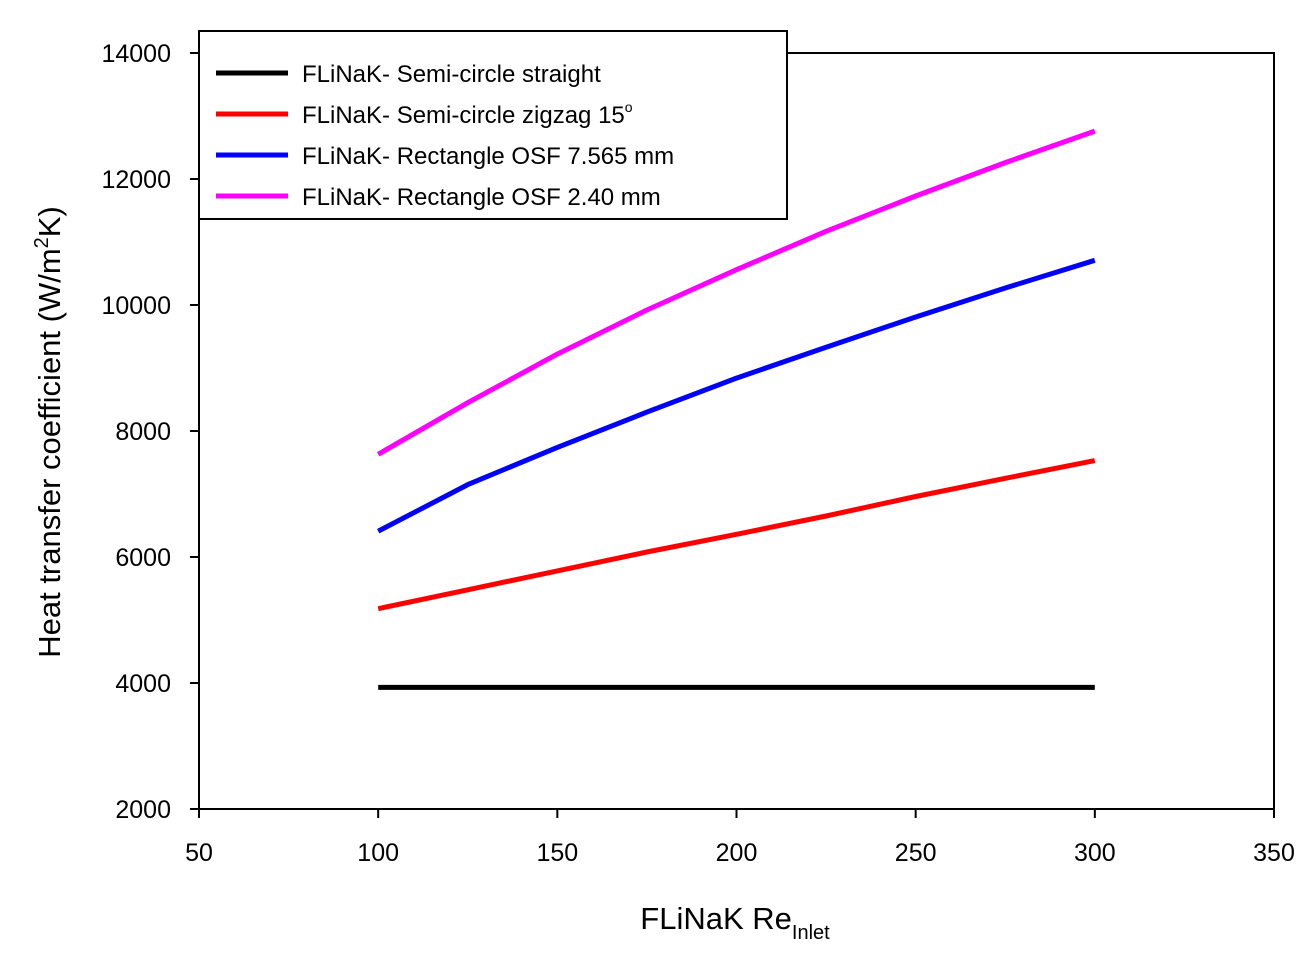 The width and height of the screenshot is (1307, 958). What do you see at coordinates (378, 853) in the screenshot?
I see `x-tick-label: 100` at bounding box center [378, 853].